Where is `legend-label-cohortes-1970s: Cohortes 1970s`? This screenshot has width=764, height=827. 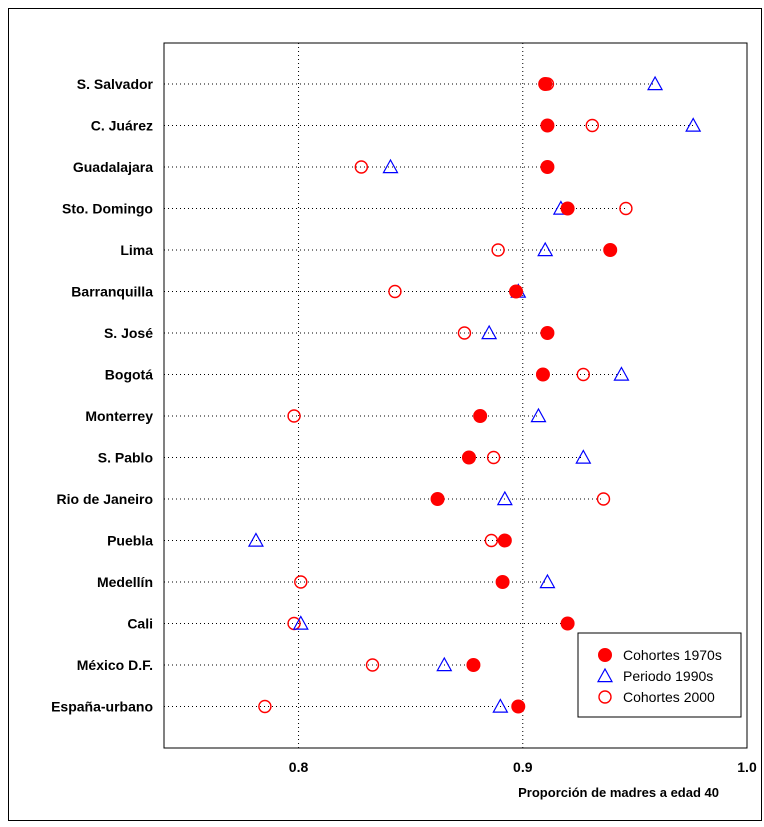
legend-label-cohortes-1970s: Cohortes 1970s is located at coordinates (672, 655).